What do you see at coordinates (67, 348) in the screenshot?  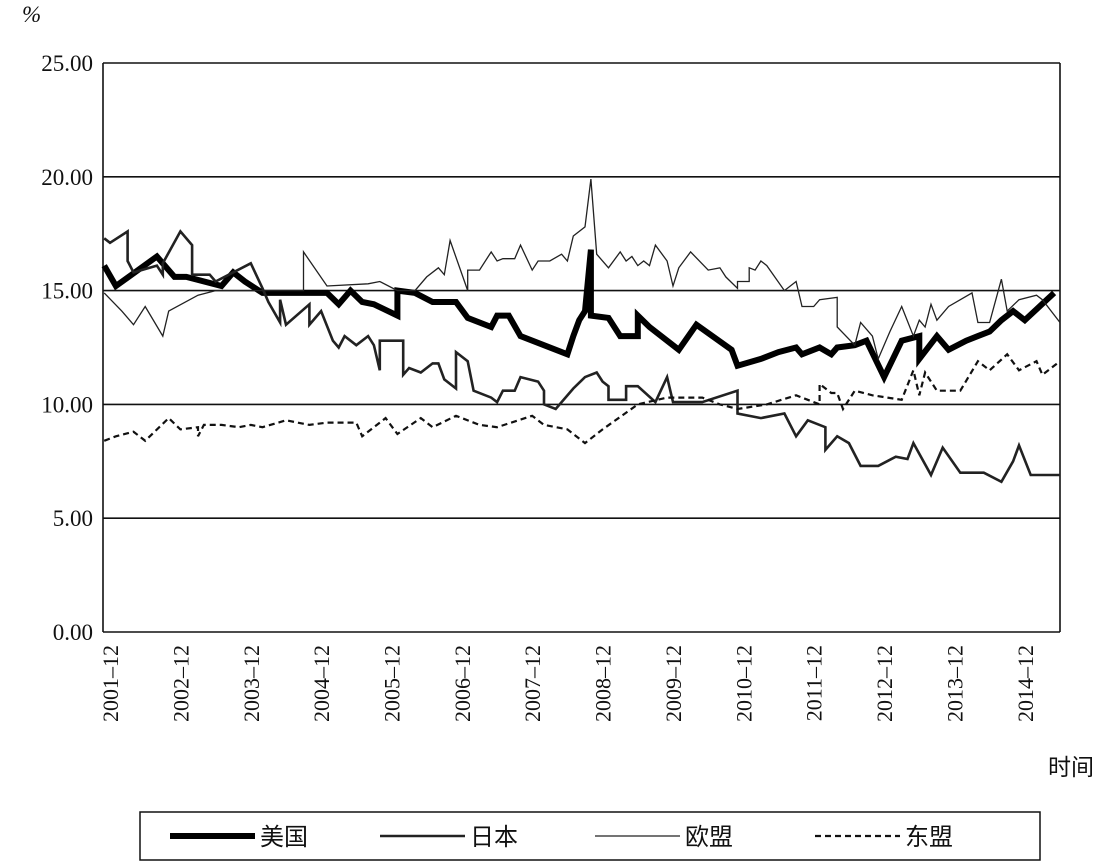 I see `y-tick-labels: 0.00 5.00 10.00 15.00 20.00 25.00` at bounding box center [67, 348].